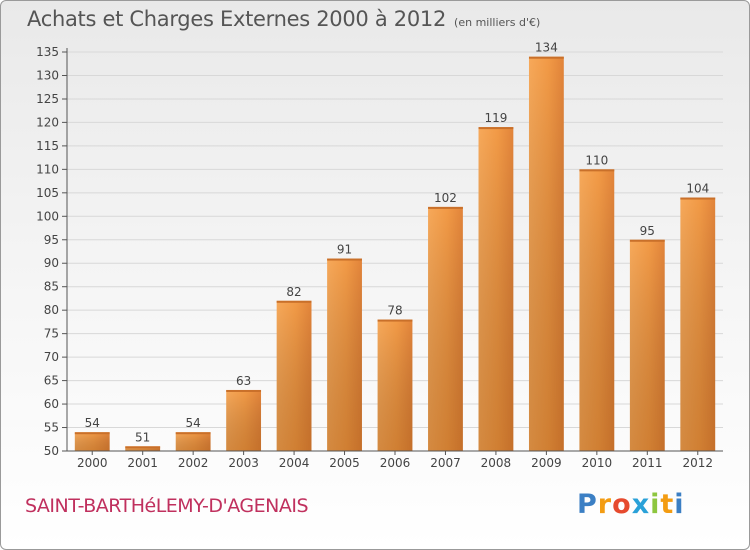 This screenshot has width=750, height=550. I want to click on x-tick-label: 2007, so click(445, 463).